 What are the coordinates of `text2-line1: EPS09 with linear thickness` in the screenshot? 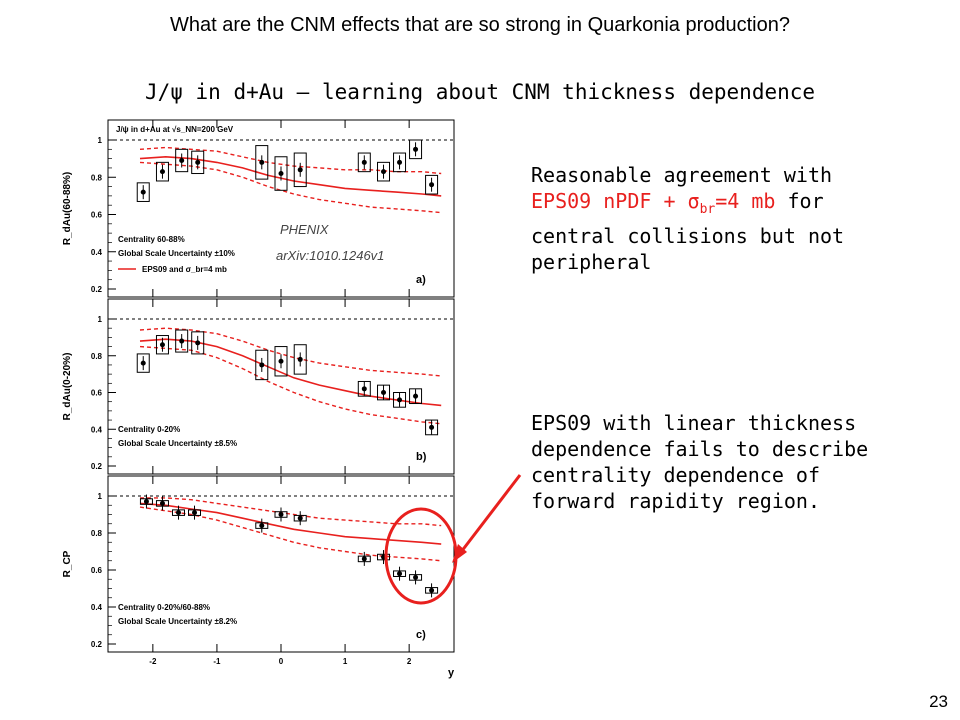 It's located at (694, 423).